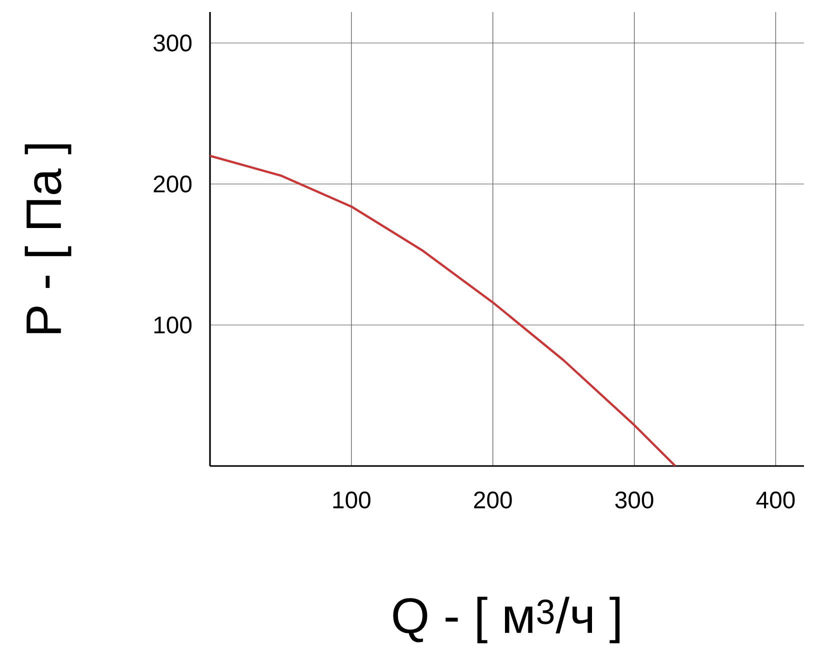 The height and width of the screenshot is (672, 821). Describe the element at coordinates (48, 239) in the screenshot. I see `y-axis-title: P - [ Па ]` at that location.